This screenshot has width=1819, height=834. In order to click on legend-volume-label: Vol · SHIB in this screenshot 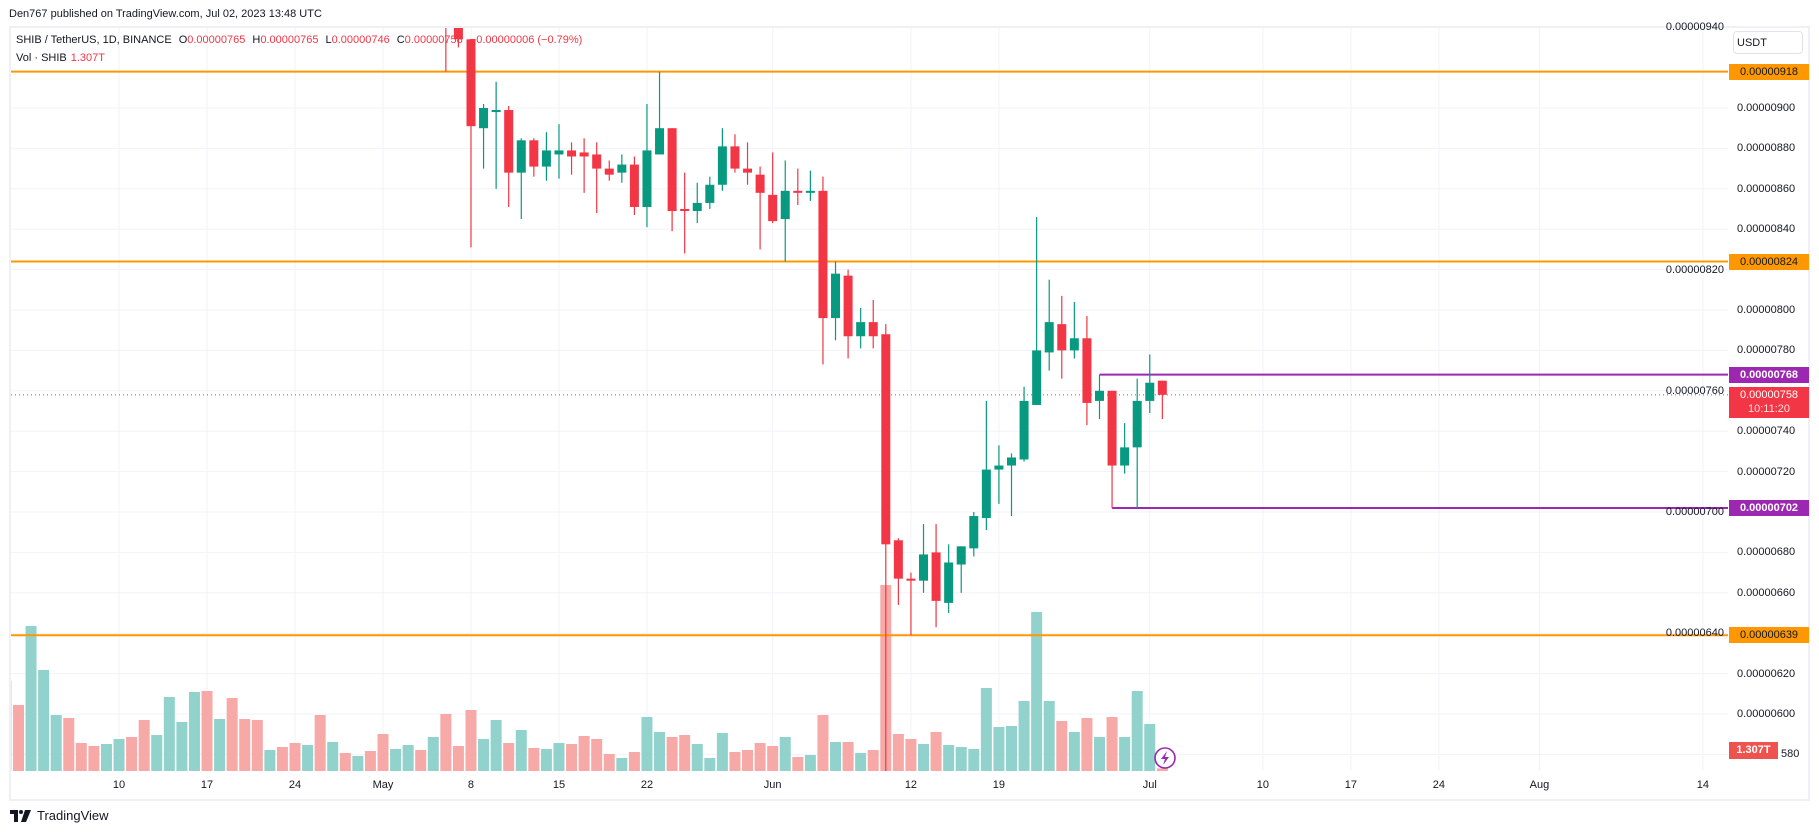, I will do `click(41, 58)`.